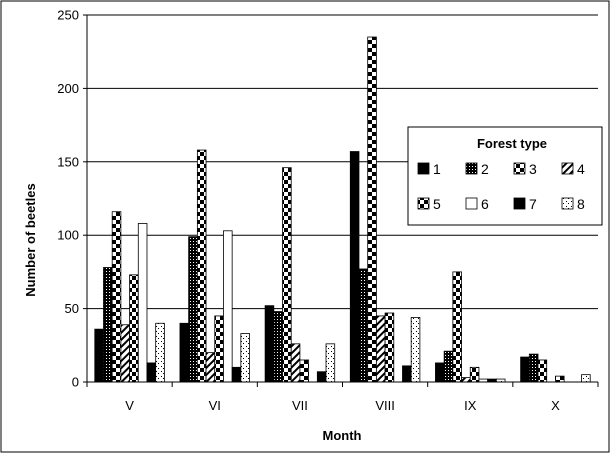 The height and width of the screenshot is (453, 610). I want to click on bar-series-6-V, so click(142, 303).